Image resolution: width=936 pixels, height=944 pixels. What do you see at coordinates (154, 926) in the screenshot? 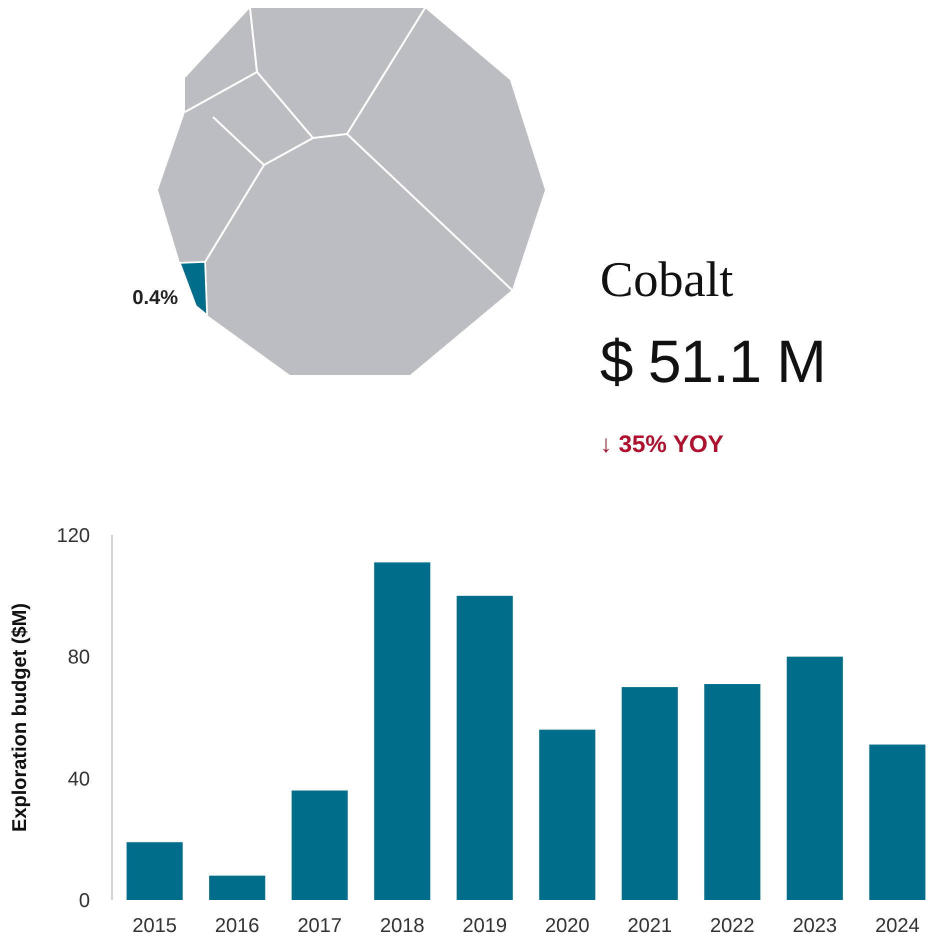
I see `x-tick-label: 2015` at bounding box center [154, 926].